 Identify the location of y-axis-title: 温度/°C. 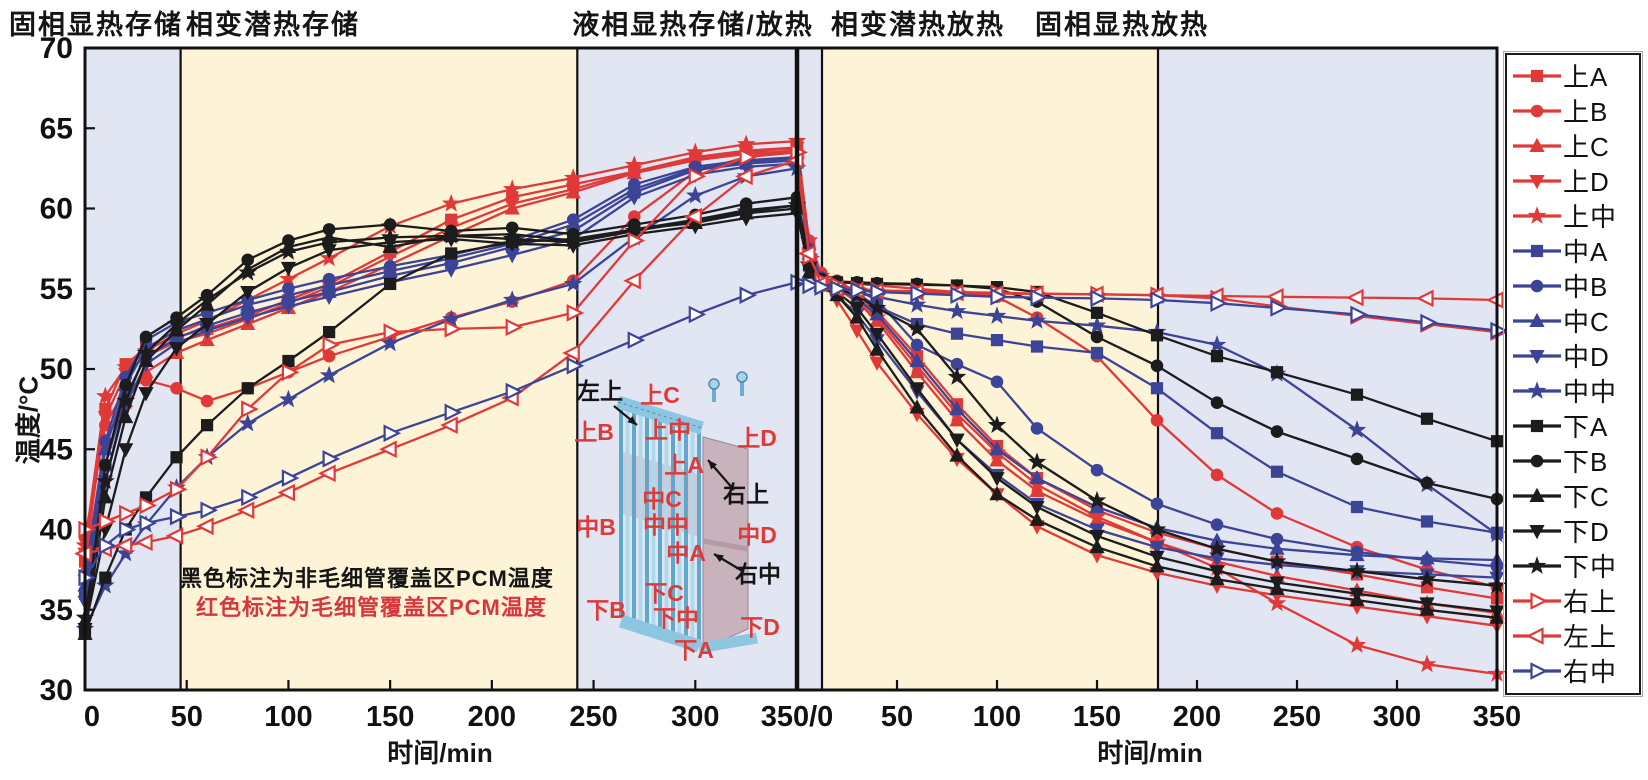
(28, 420).